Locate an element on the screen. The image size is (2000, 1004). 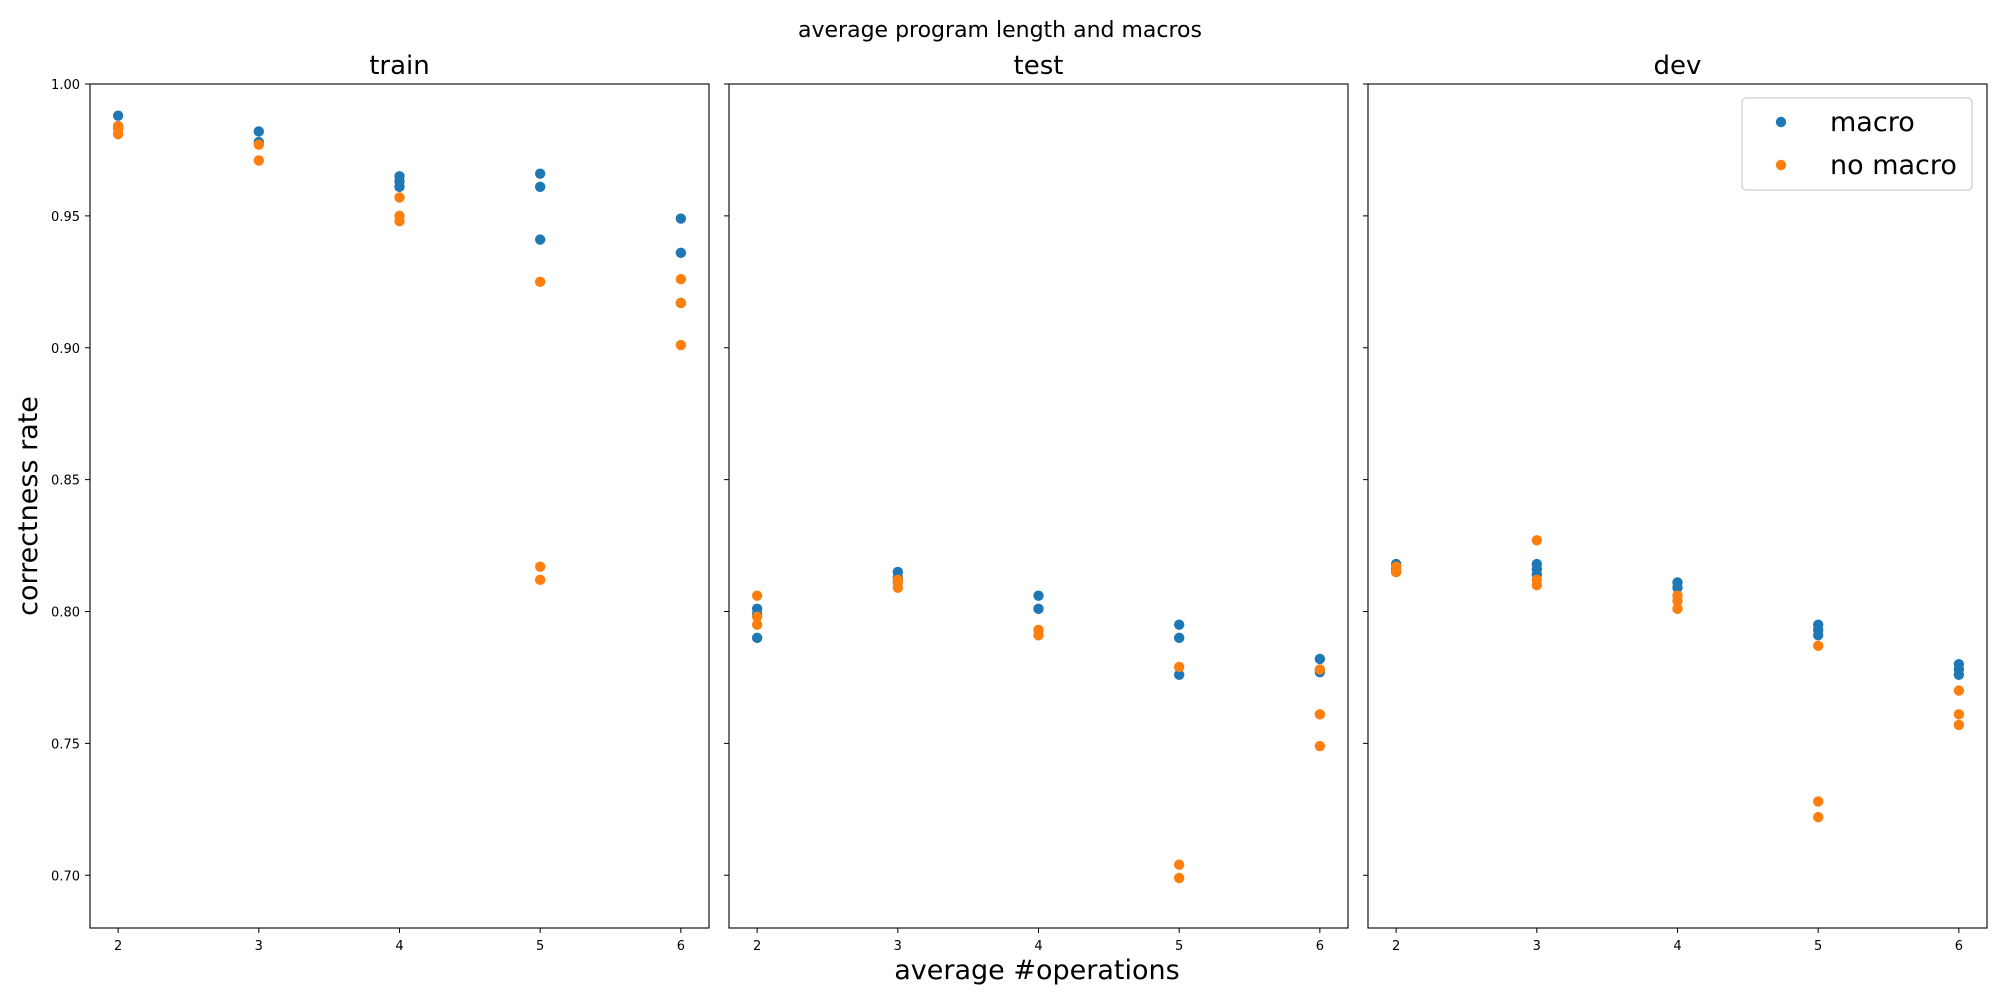
panel-title-dev: dev is located at coordinates (1678, 66).